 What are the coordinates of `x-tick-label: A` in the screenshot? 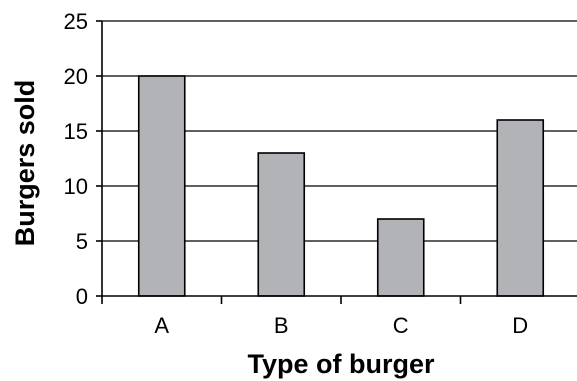 It's located at (161, 325).